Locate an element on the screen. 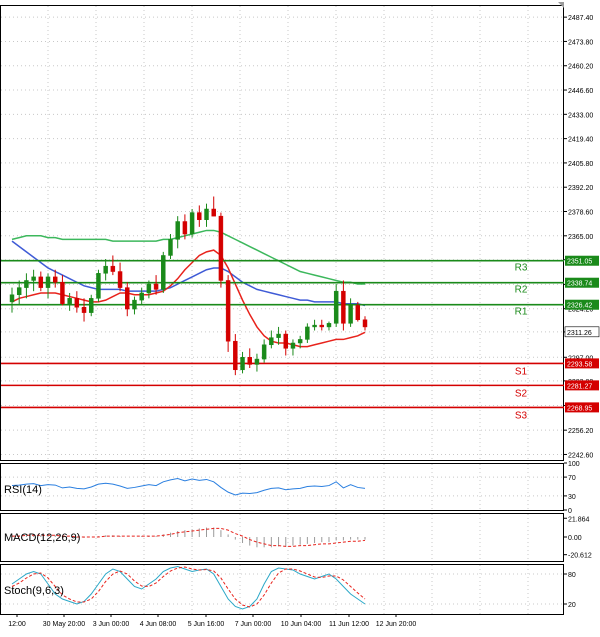  level-price-label-s2: 2281.27 is located at coordinates (579, 386).